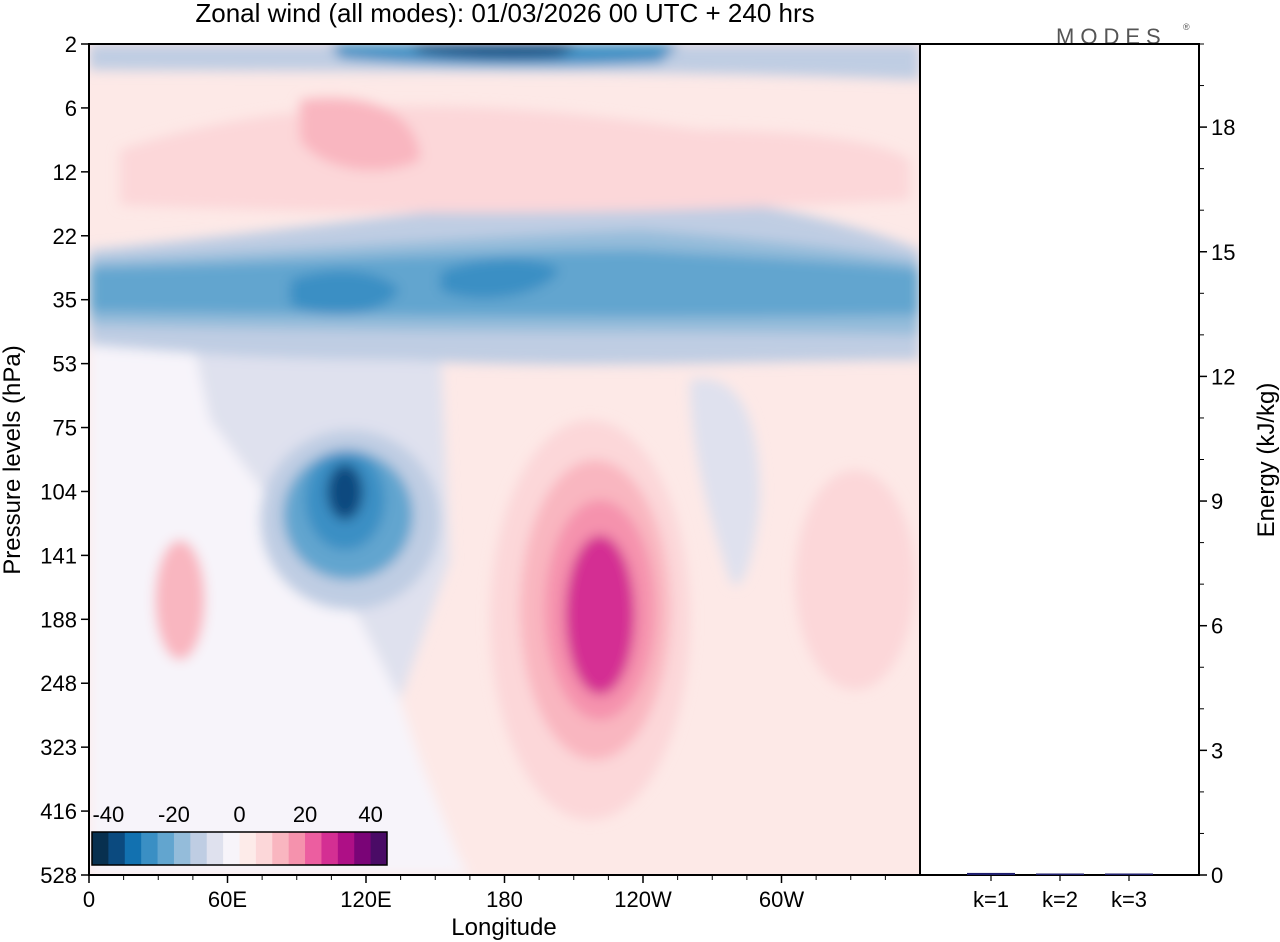  I want to click on y-tick-label: 528, so click(58, 875).